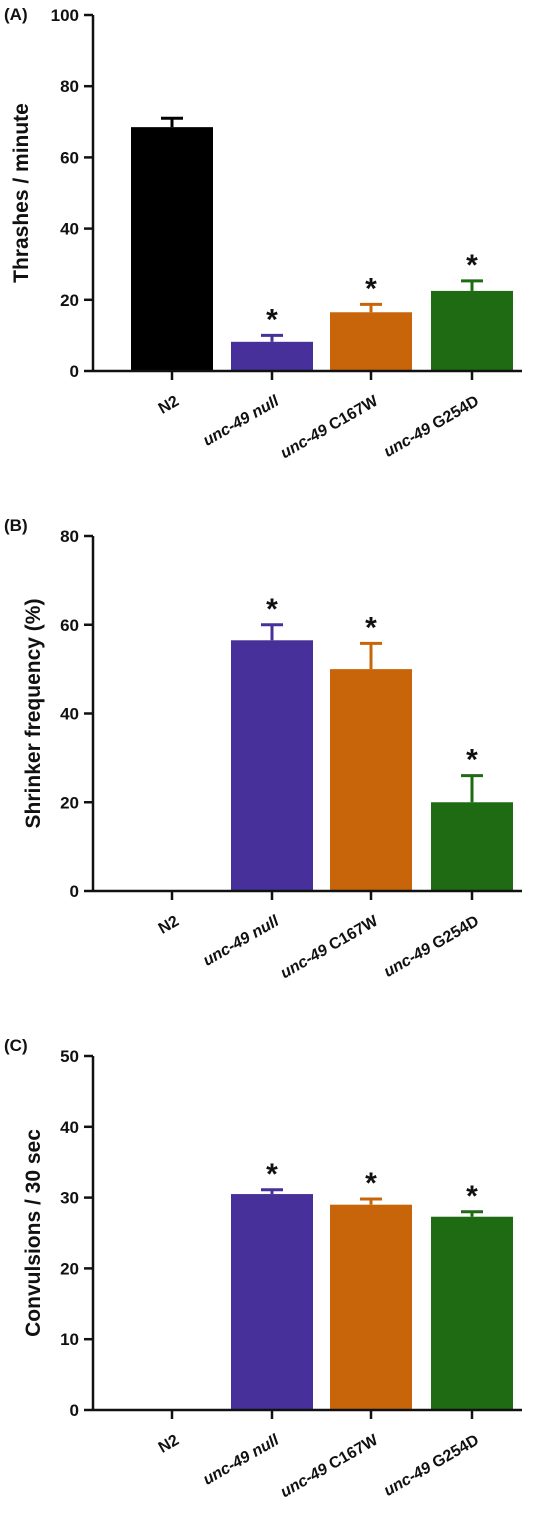 This screenshot has width=551, height=1530. Describe the element at coordinates (33, 714) in the screenshot. I see `y-axis-label: Shrinker frequency (%)` at that location.